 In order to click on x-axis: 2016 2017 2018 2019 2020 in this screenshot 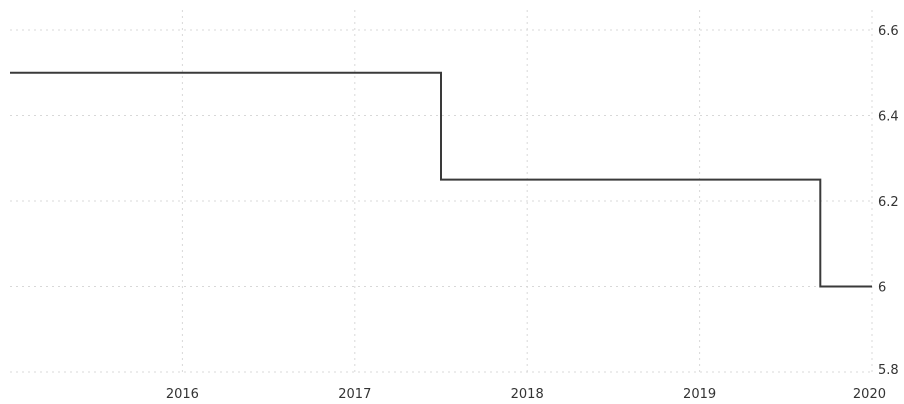, I will do `click(526, 394)`.